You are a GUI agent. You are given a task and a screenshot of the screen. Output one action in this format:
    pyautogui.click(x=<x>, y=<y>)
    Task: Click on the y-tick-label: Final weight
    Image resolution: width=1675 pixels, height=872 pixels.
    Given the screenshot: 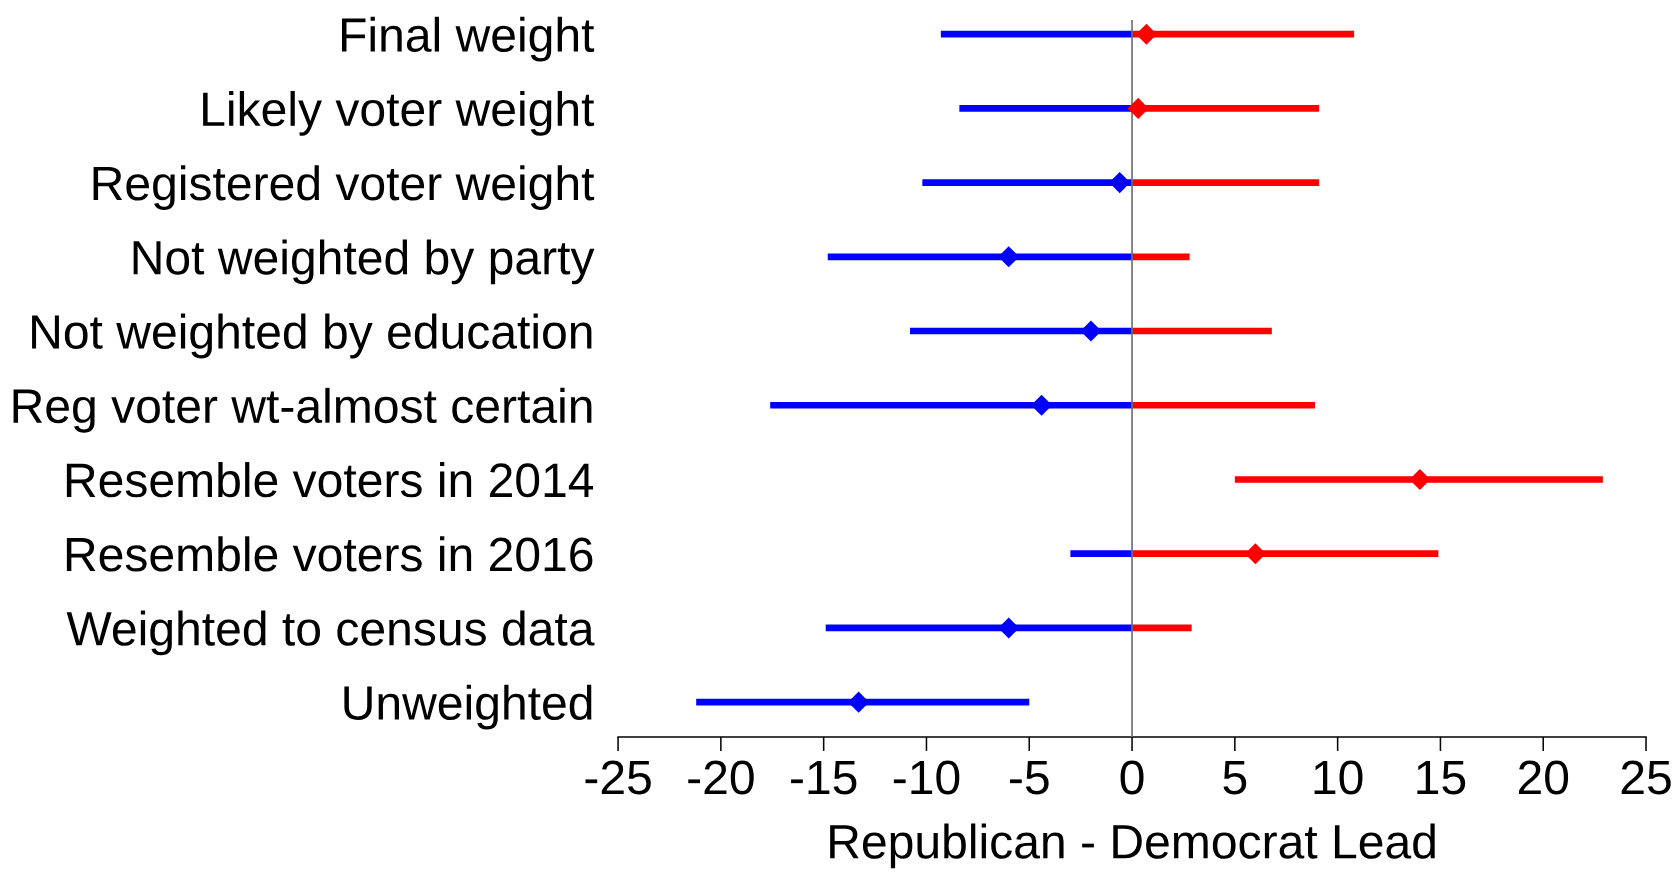 What is the action you would take?
    pyautogui.click(x=468, y=39)
    